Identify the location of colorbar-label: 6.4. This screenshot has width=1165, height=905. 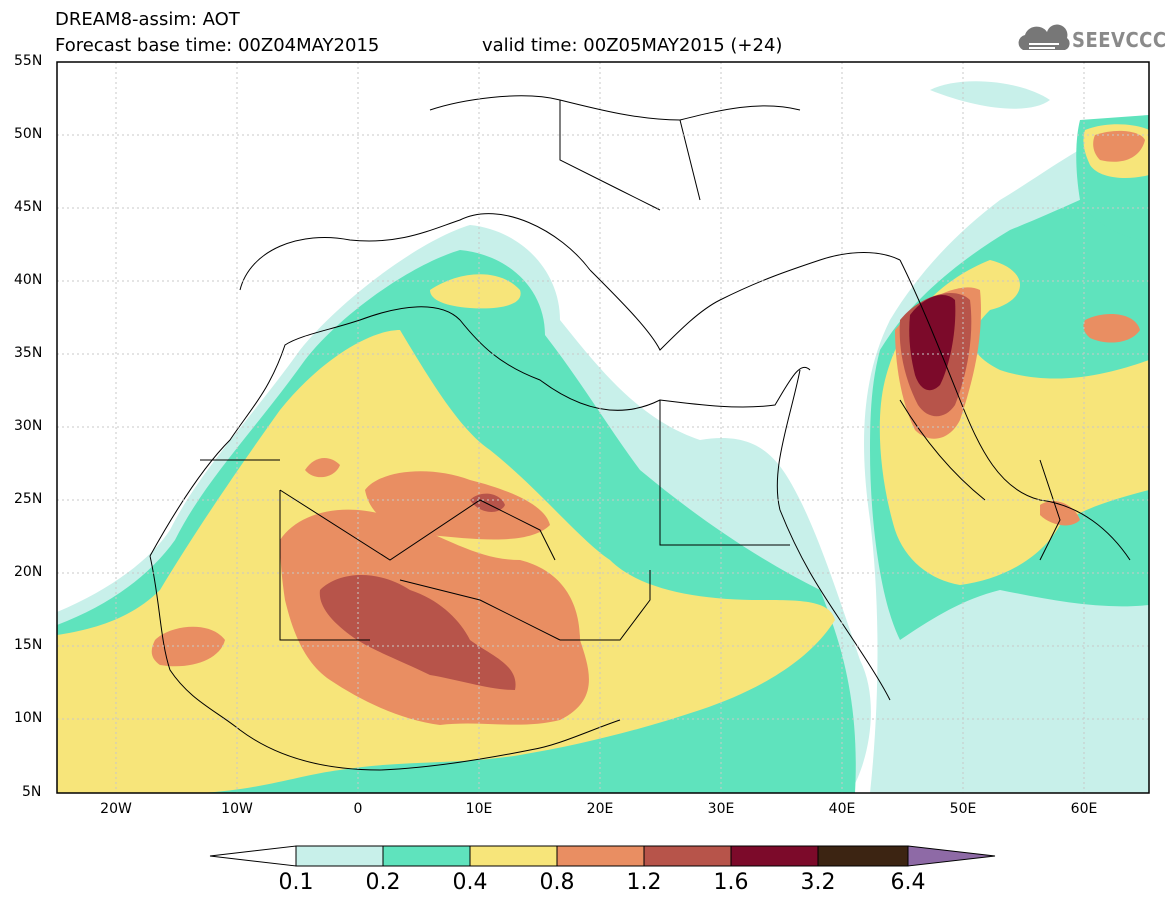
(908, 882).